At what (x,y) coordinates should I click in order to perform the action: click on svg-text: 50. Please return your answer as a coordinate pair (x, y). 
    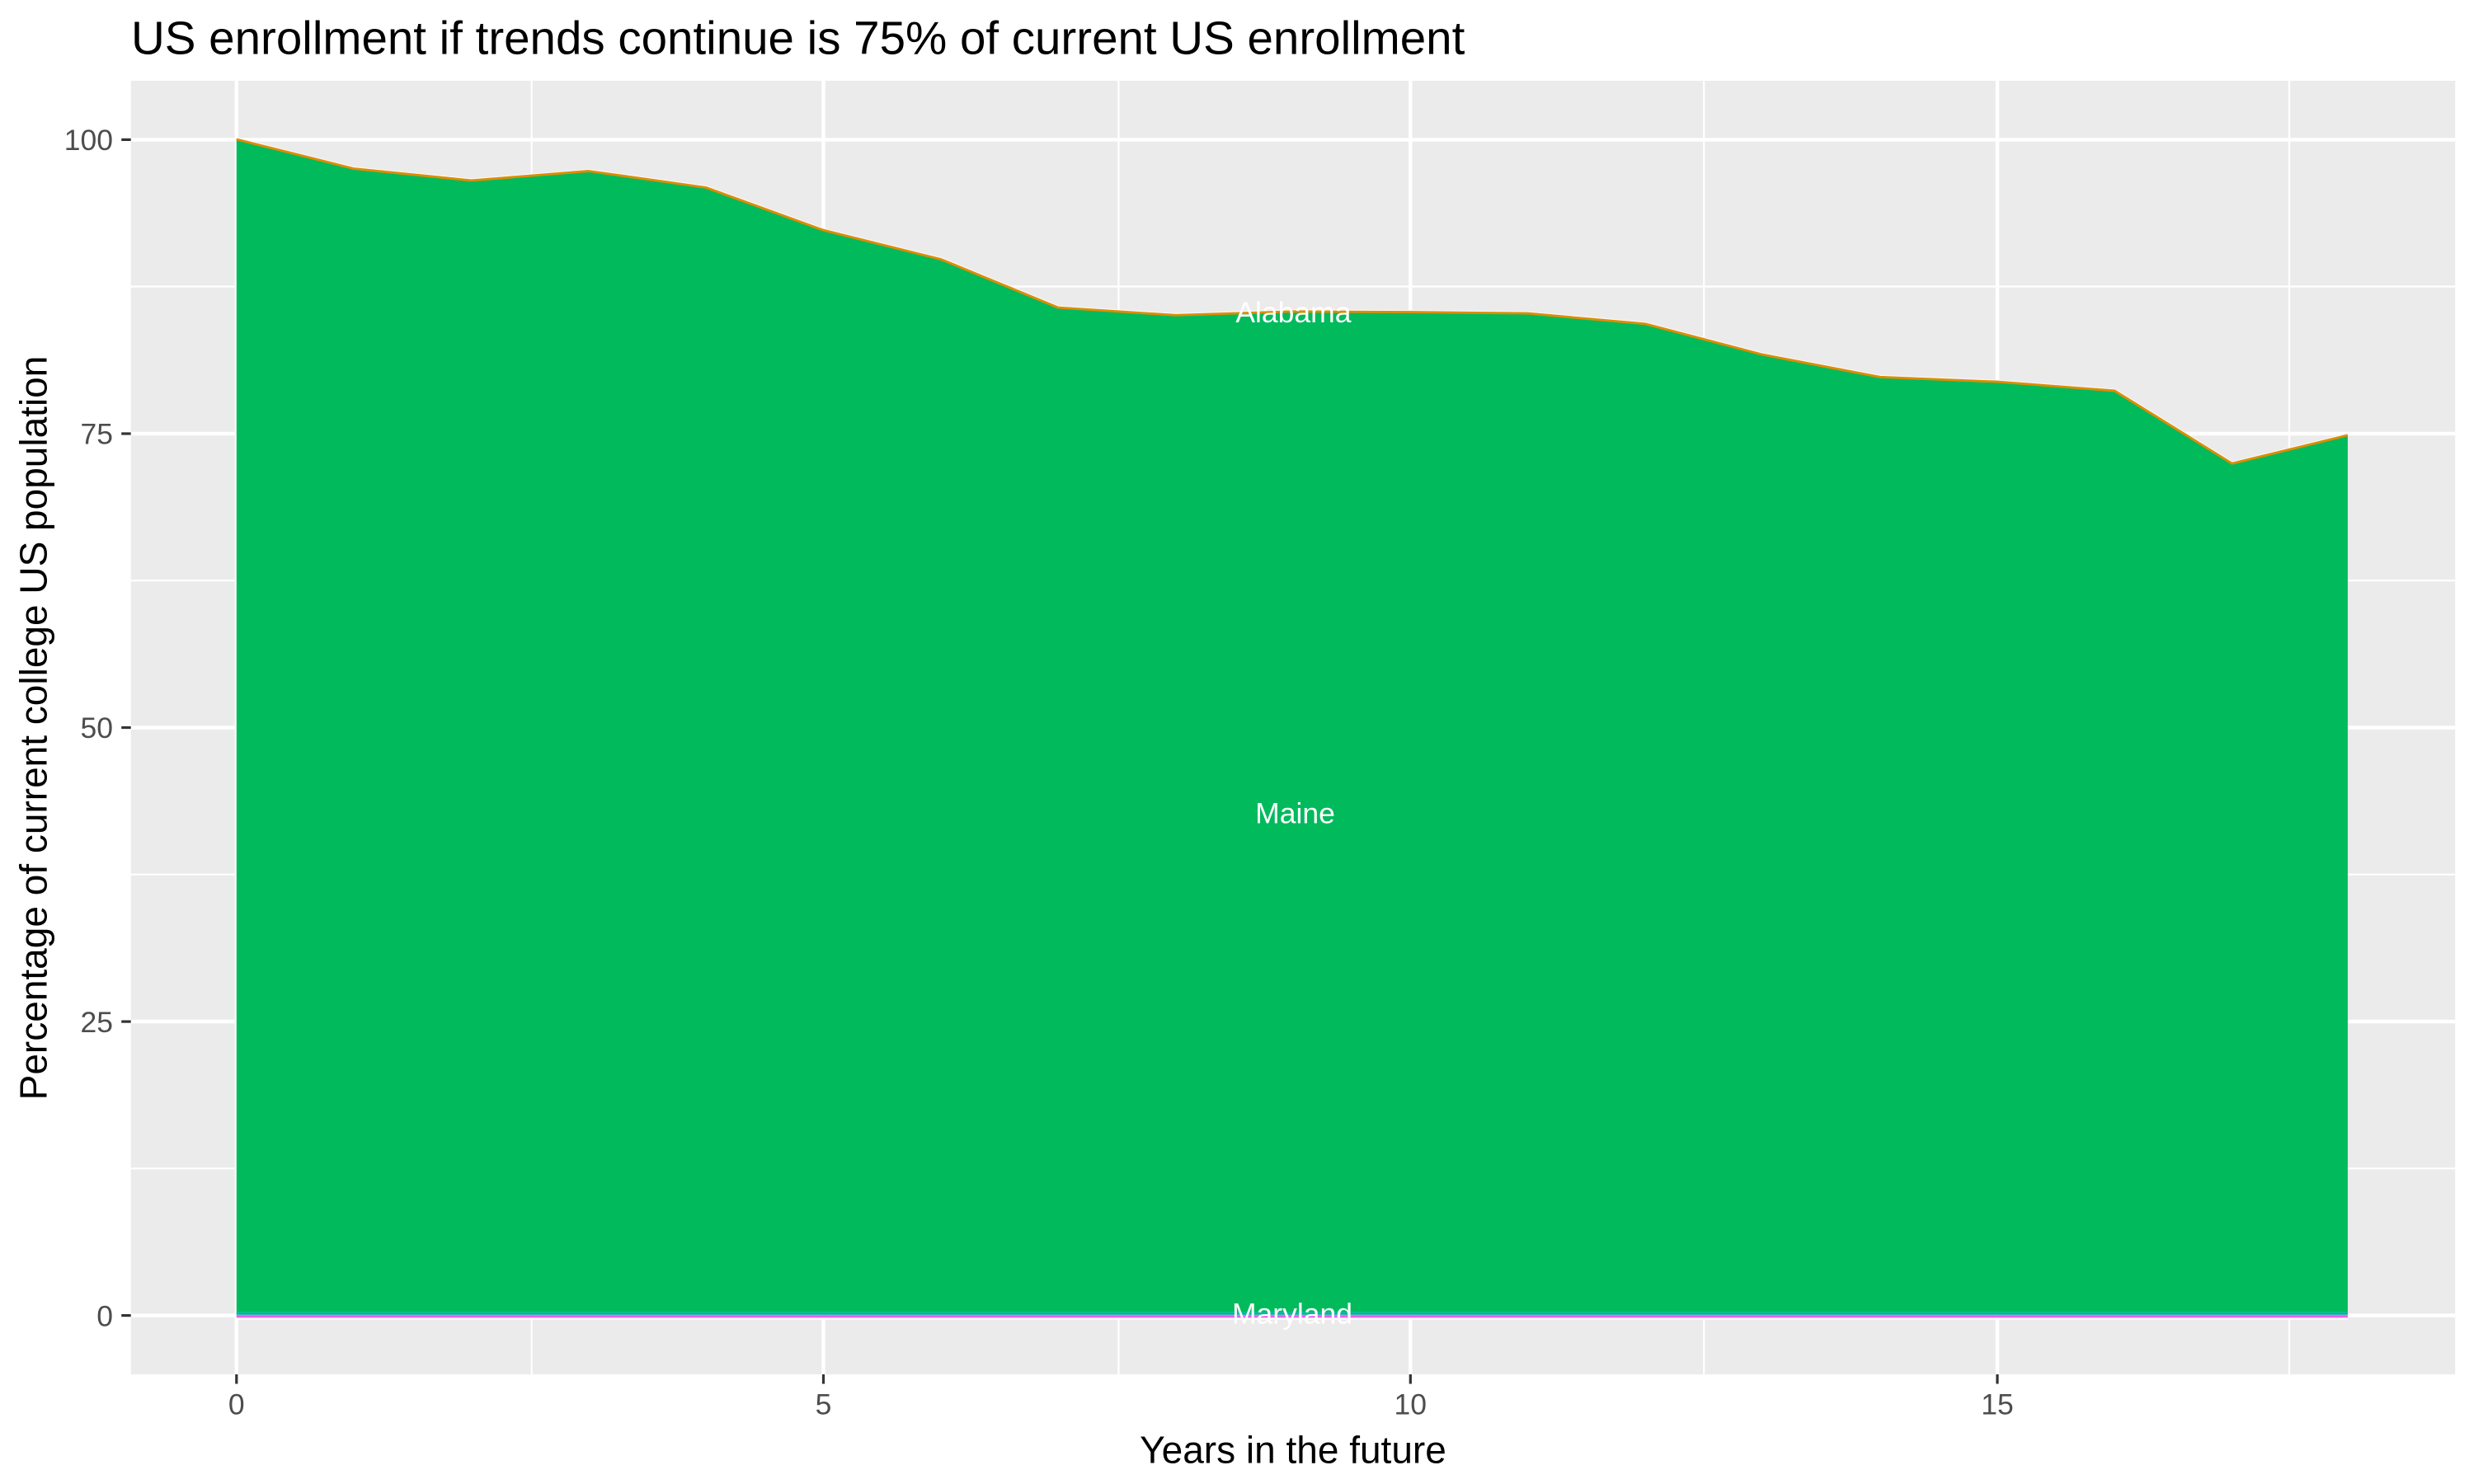
    Looking at the image, I should click on (97, 727).